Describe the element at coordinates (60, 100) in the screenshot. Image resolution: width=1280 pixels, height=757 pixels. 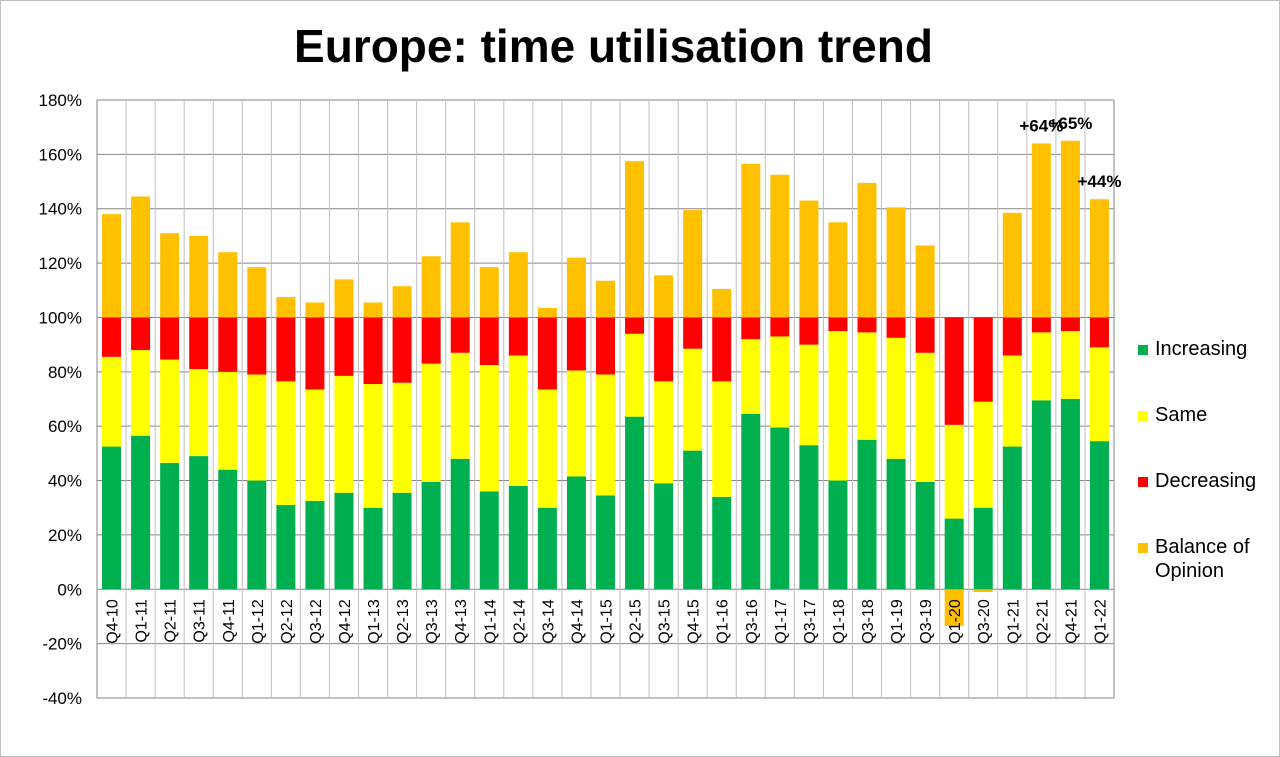
I see `y-tick-label: 180%` at that location.